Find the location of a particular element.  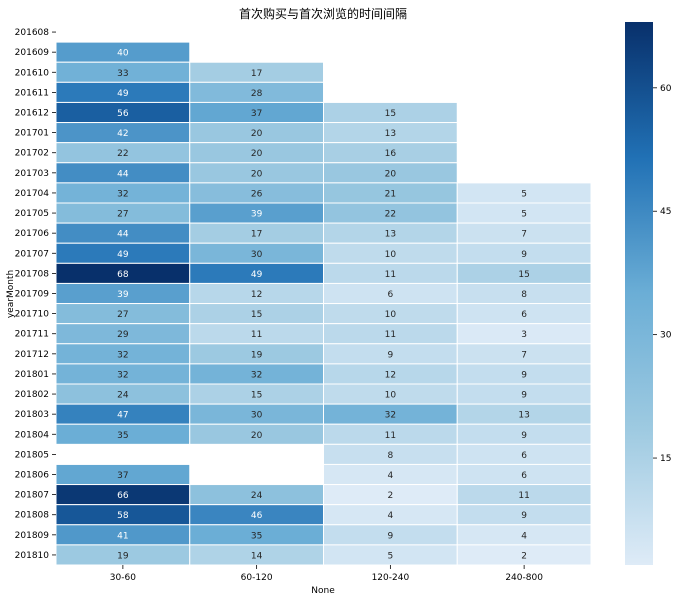

cell-value-label: 17 is located at coordinates (256, 74).